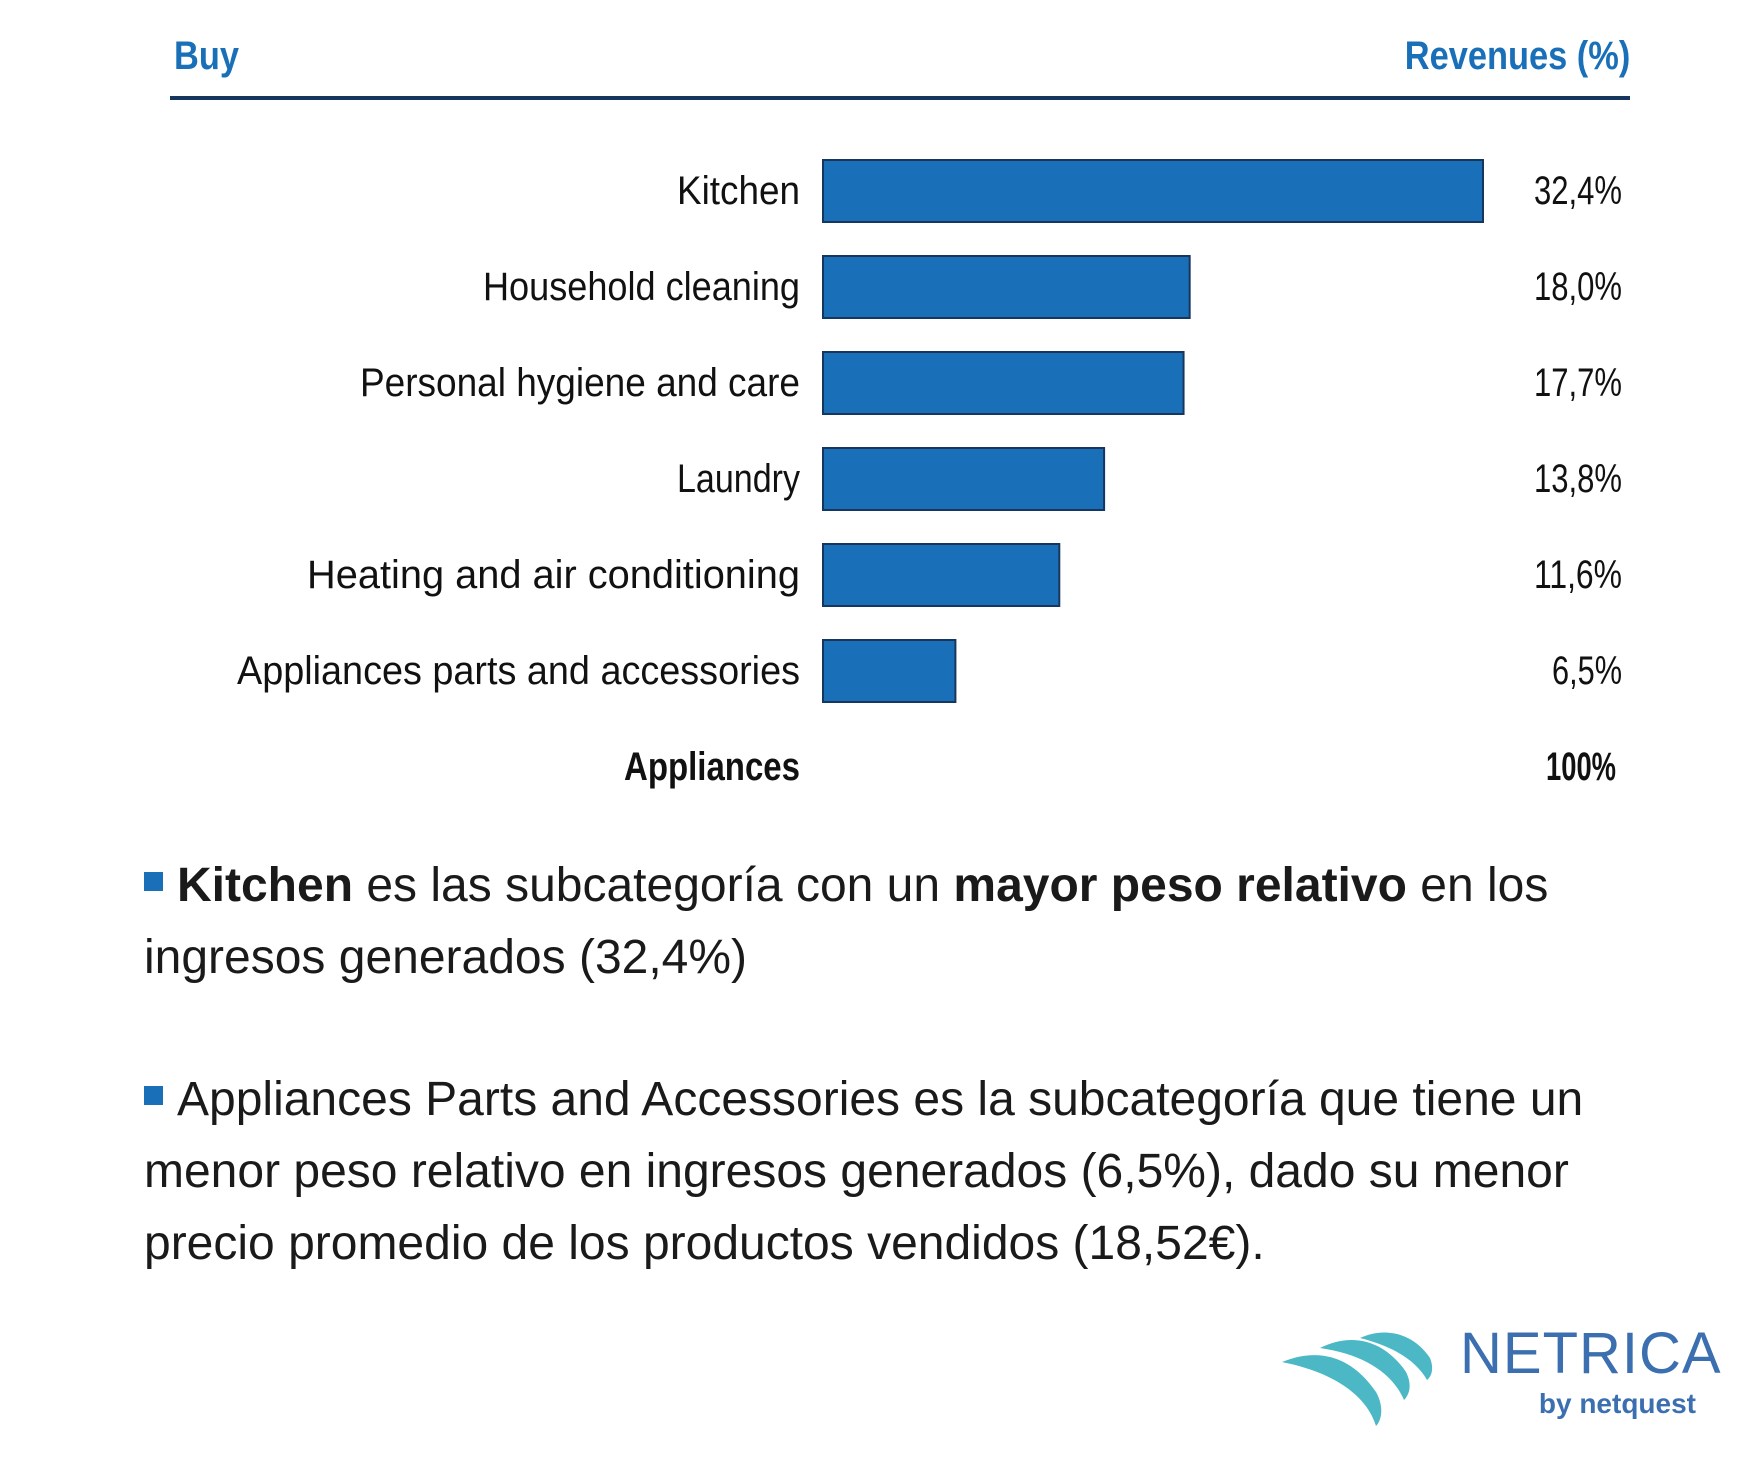  I want to click on value-label-household-cleaning: 18,0%, so click(1578, 287).